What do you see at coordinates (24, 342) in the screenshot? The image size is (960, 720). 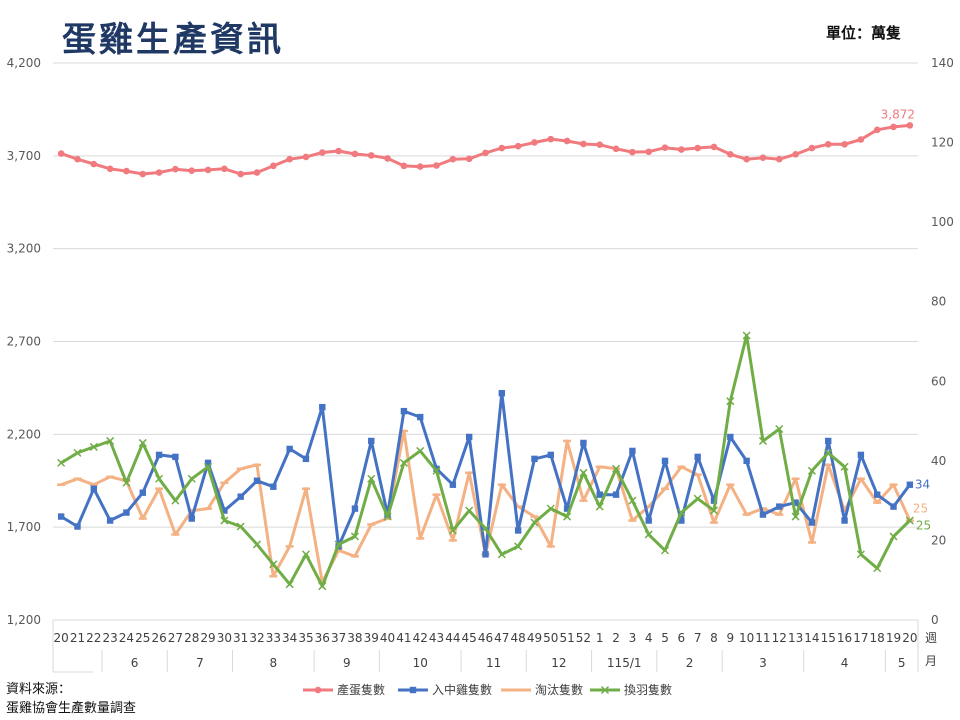 I see `left-tick-label: 2,700` at bounding box center [24, 342].